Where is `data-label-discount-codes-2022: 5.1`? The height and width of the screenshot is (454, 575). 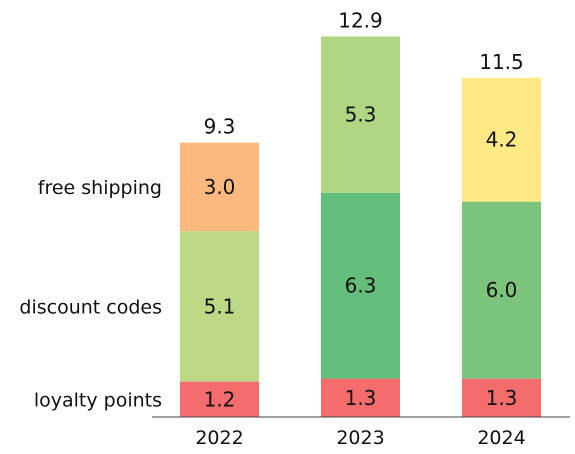 data-label-discount-codes-2022: 5.1 is located at coordinates (220, 306).